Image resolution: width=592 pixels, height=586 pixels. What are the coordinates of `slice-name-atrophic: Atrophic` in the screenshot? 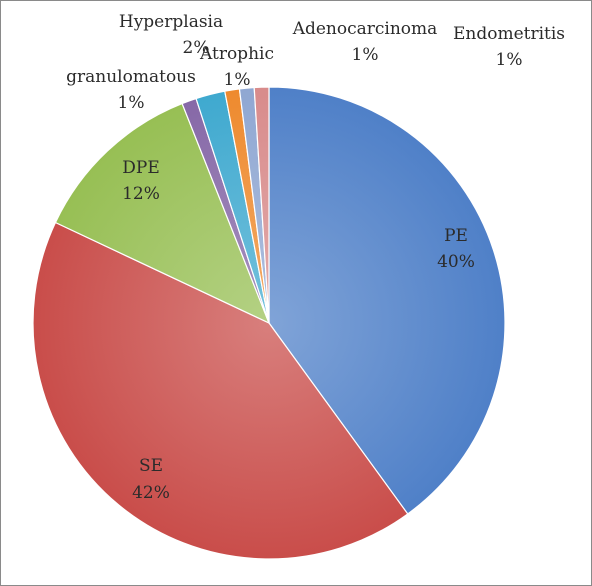 It's located at (236, 54).